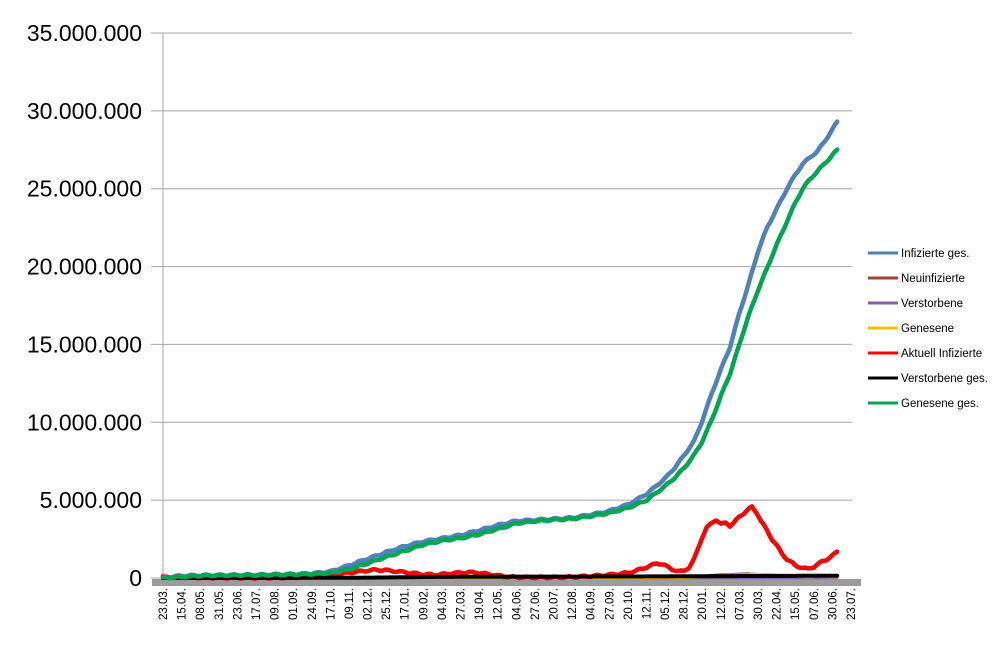  What do you see at coordinates (940, 404) in the screenshot?
I see `legend-label: Genesene ges.` at bounding box center [940, 404].